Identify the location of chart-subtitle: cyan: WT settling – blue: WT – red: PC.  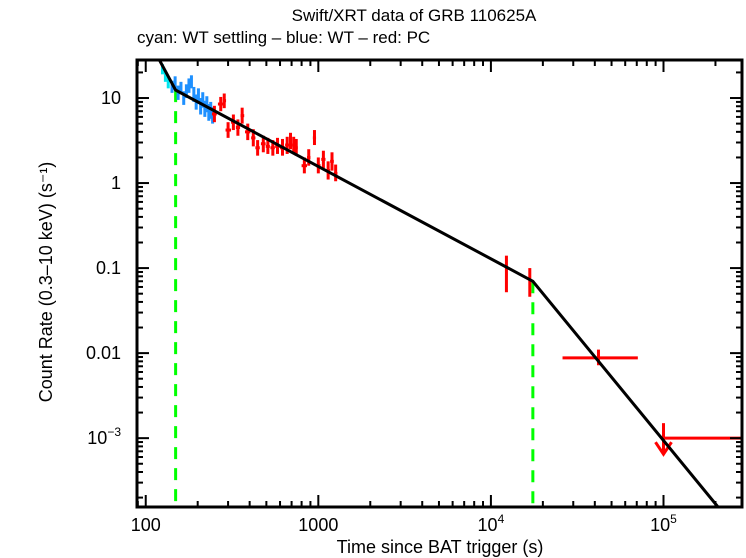
(283, 37).